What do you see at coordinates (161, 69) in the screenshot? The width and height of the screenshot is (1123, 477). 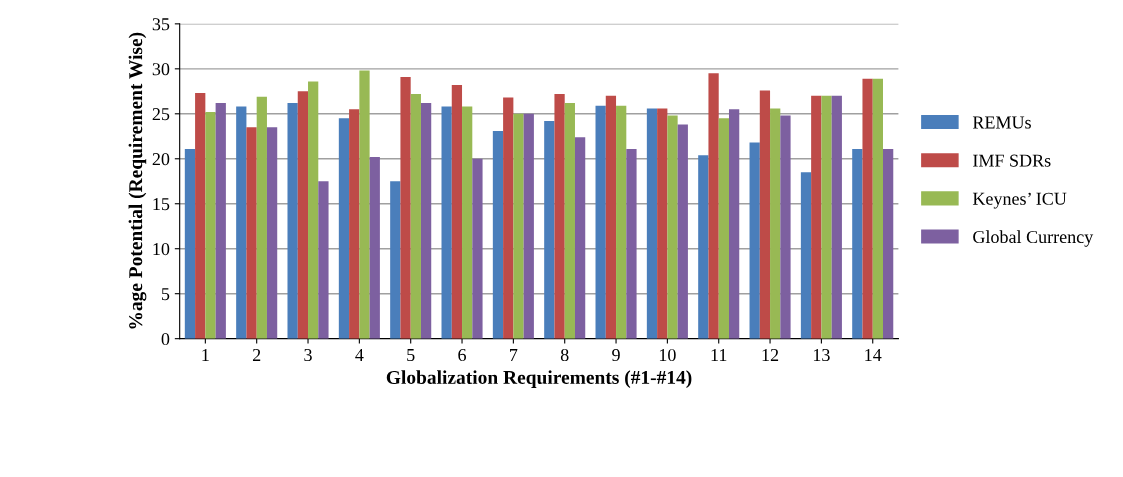 I see `y-tick-label: 30` at bounding box center [161, 69].